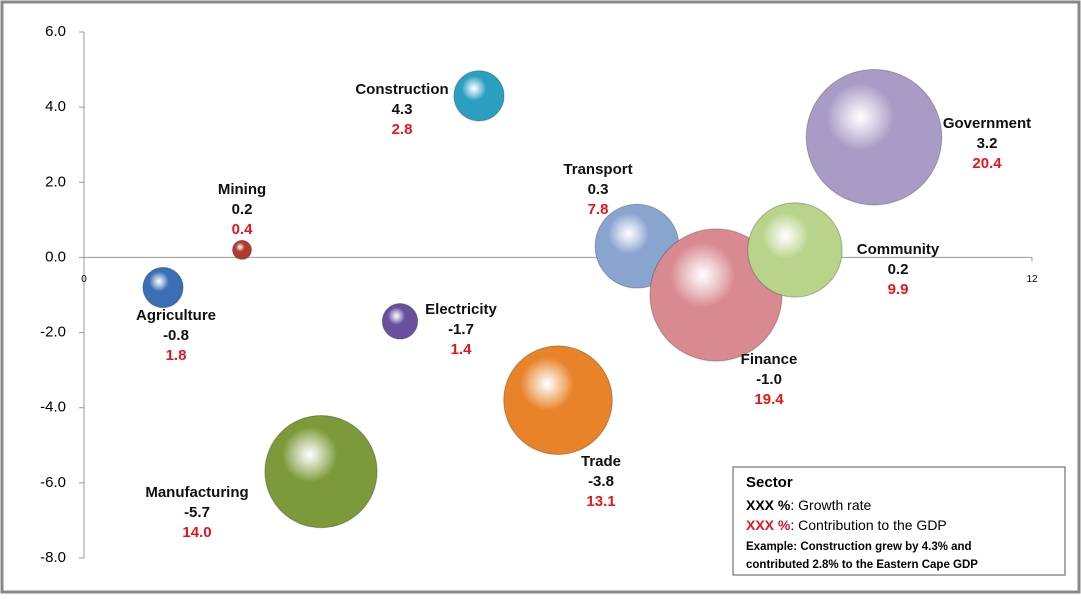 This screenshot has height=599, width=1081. I want to click on contribution-label: 20.4, so click(987, 163).